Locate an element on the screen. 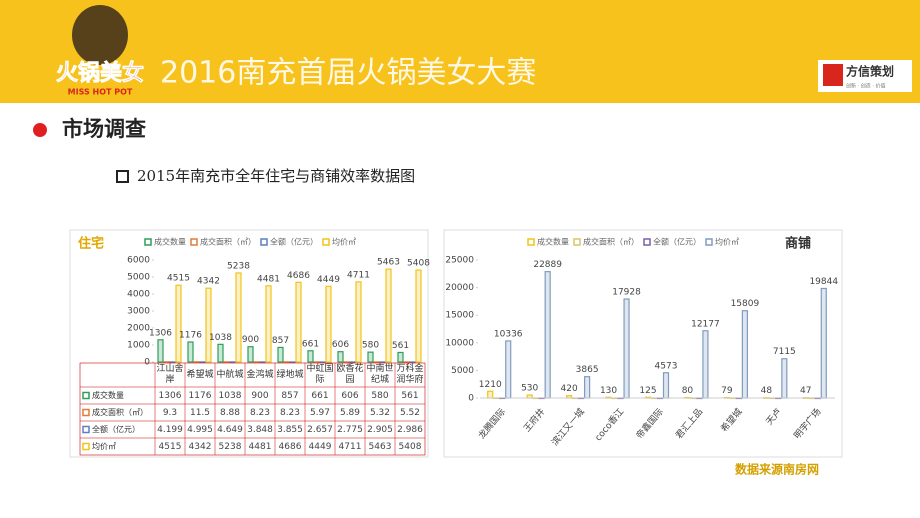 The width and height of the screenshot is (920, 518). row-label: 全额（亿元） is located at coordinates (116, 429).